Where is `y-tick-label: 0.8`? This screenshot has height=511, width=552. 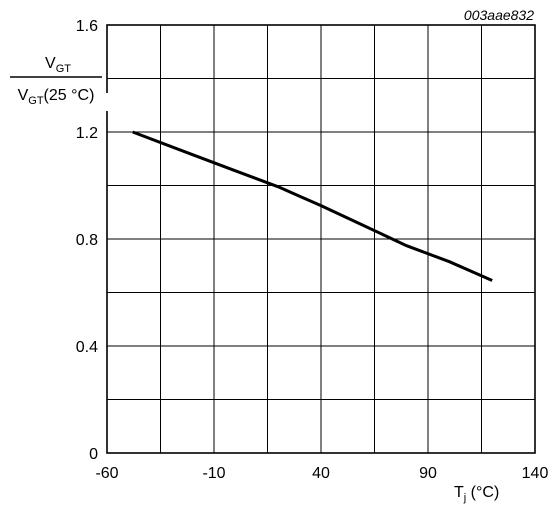 y-tick-label: 0.8 is located at coordinates (87, 240).